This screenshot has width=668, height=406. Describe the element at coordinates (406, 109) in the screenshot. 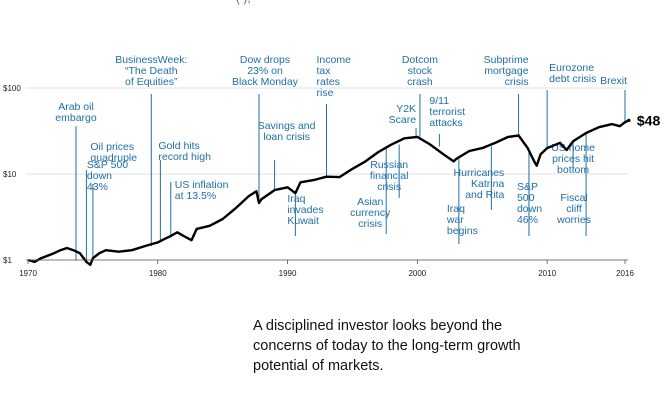

I see `event-label-line: Y2K` at that location.